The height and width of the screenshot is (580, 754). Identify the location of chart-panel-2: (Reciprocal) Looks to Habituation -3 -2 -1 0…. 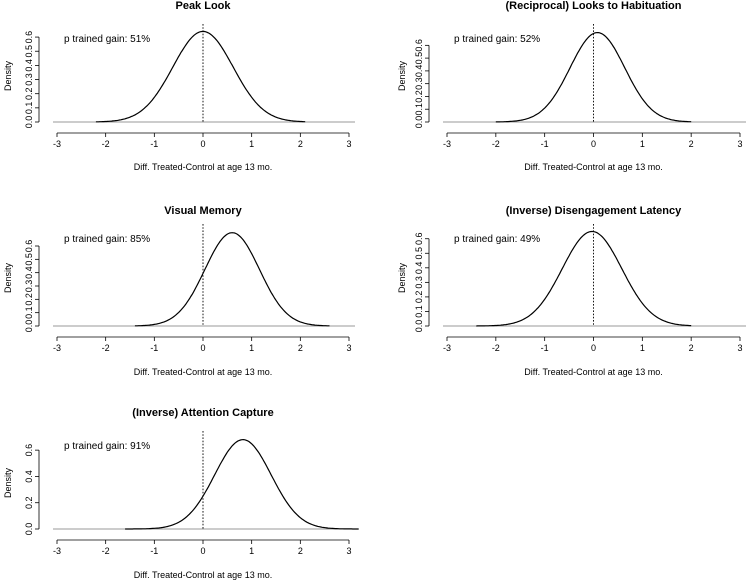
(571, 86).